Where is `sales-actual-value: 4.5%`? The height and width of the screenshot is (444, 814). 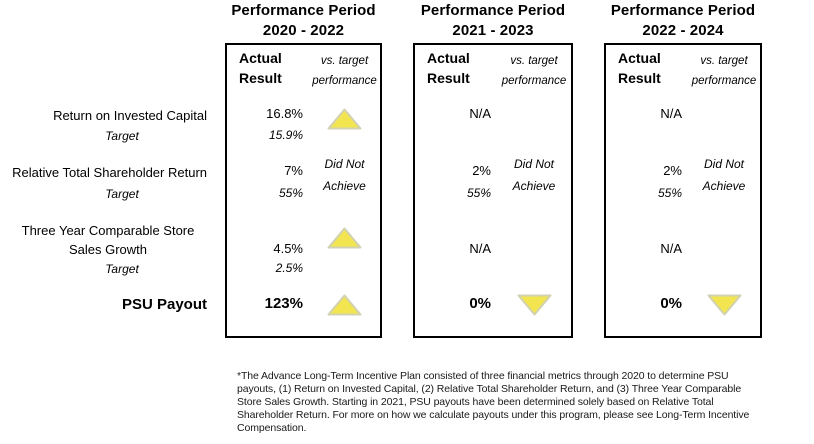 sales-actual-value: 4.5% is located at coordinates (288, 248).